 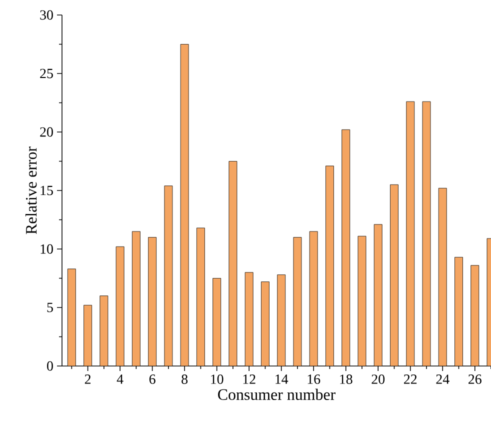 What do you see at coordinates (46, 73) in the screenshot?
I see `y-tick-label: 25` at bounding box center [46, 73].